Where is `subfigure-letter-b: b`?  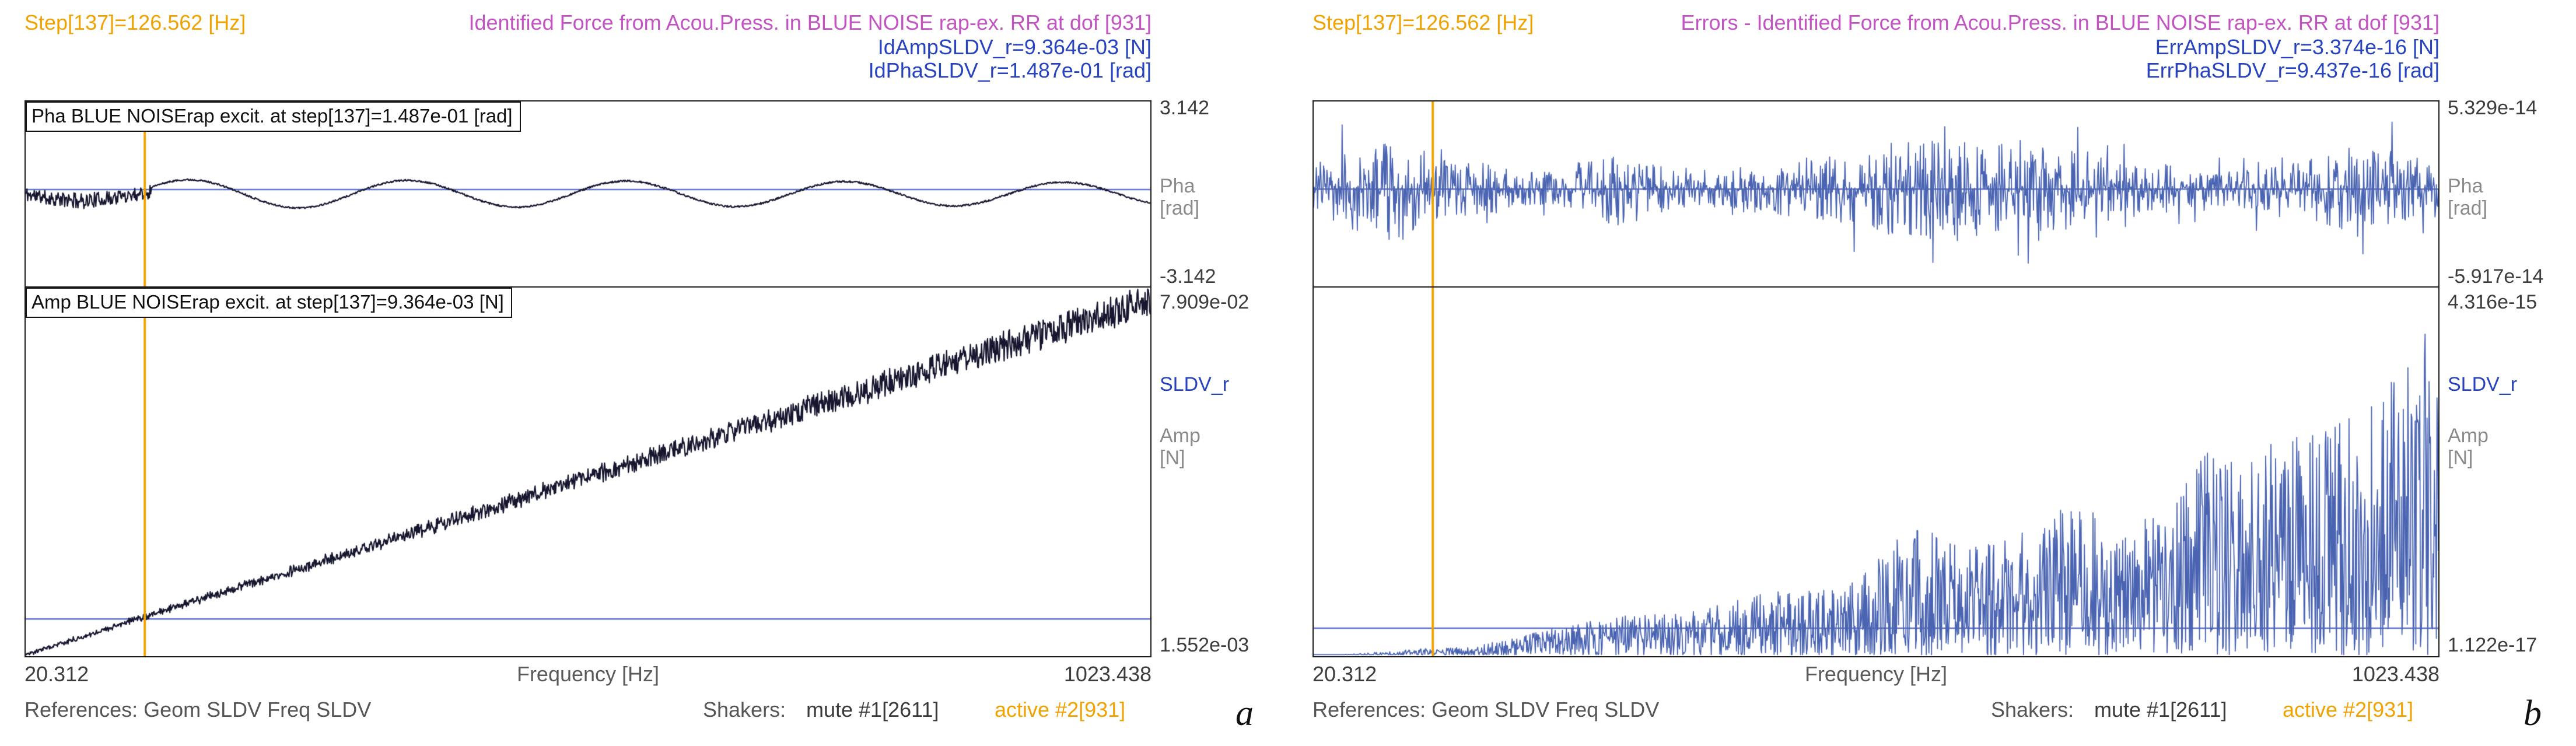
subfigure-letter-b: b is located at coordinates (2533, 713).